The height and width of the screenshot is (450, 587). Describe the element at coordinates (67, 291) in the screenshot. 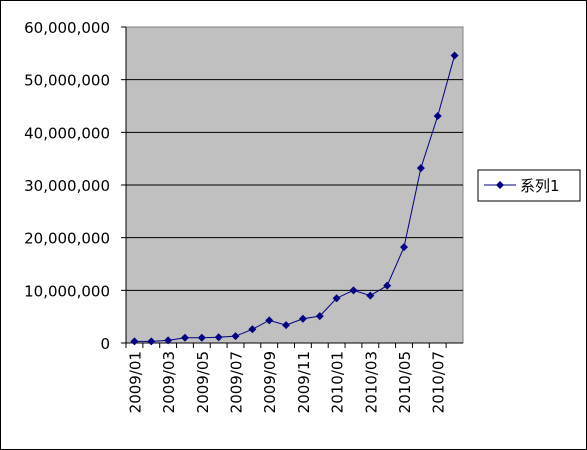

I see `y-tick-label: 10,000,000` at that location.